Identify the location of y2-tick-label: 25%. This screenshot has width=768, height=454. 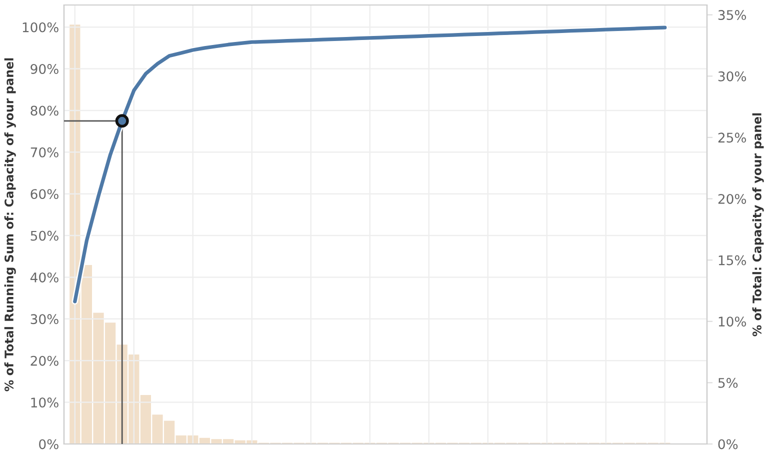
(732, 137).